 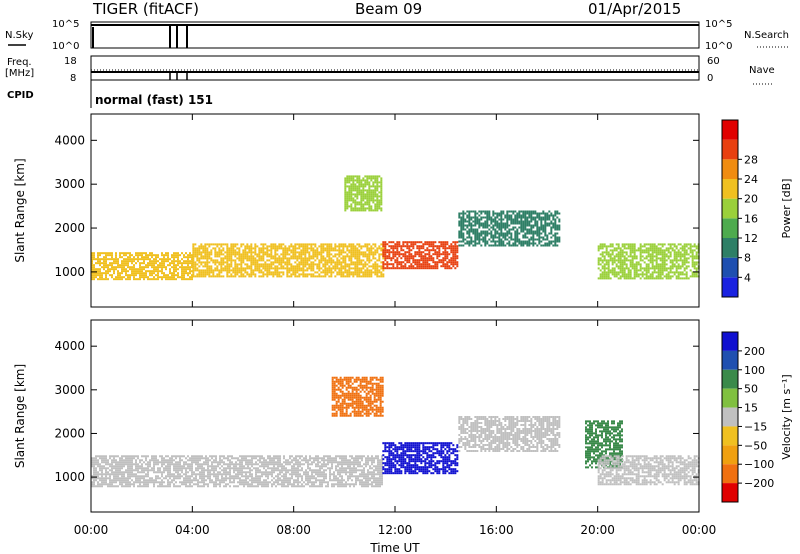 I want to click on colorbar-label: Velocity [m s⁻¹], so click(x=786, y=416).